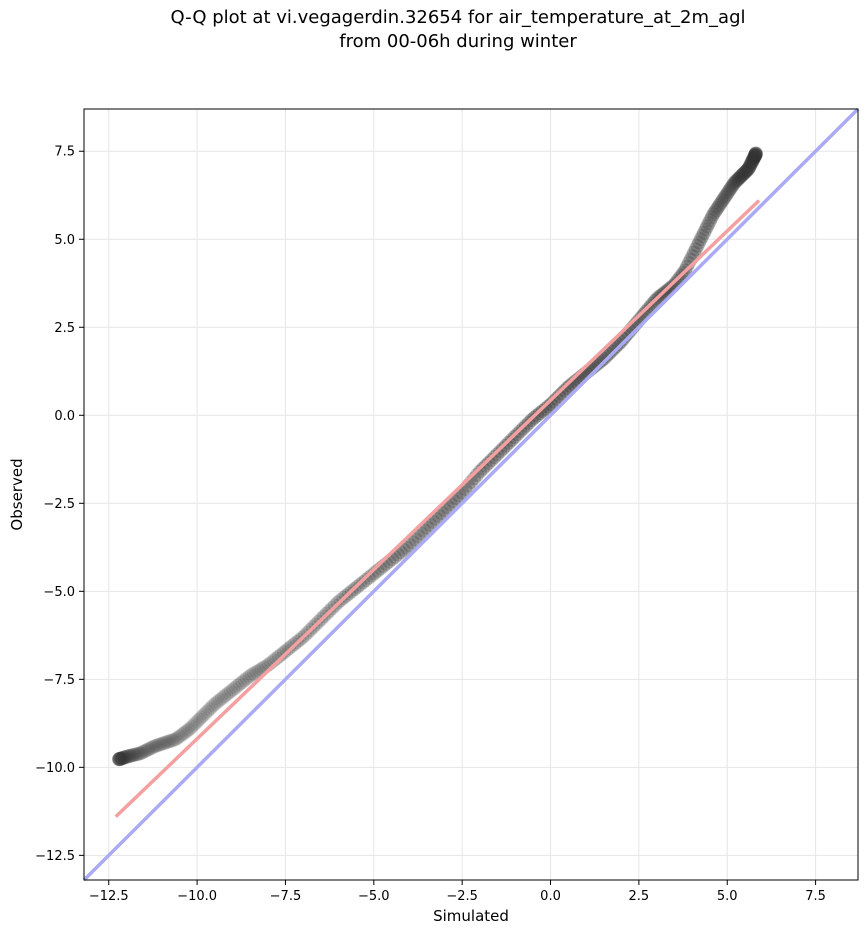 The image size is (867, 934). What do you see at coordinates (458, 41) in the screenshot?
I see `chart-title-line-2: from 00-06h during winter` at bounding box center [458, 41].